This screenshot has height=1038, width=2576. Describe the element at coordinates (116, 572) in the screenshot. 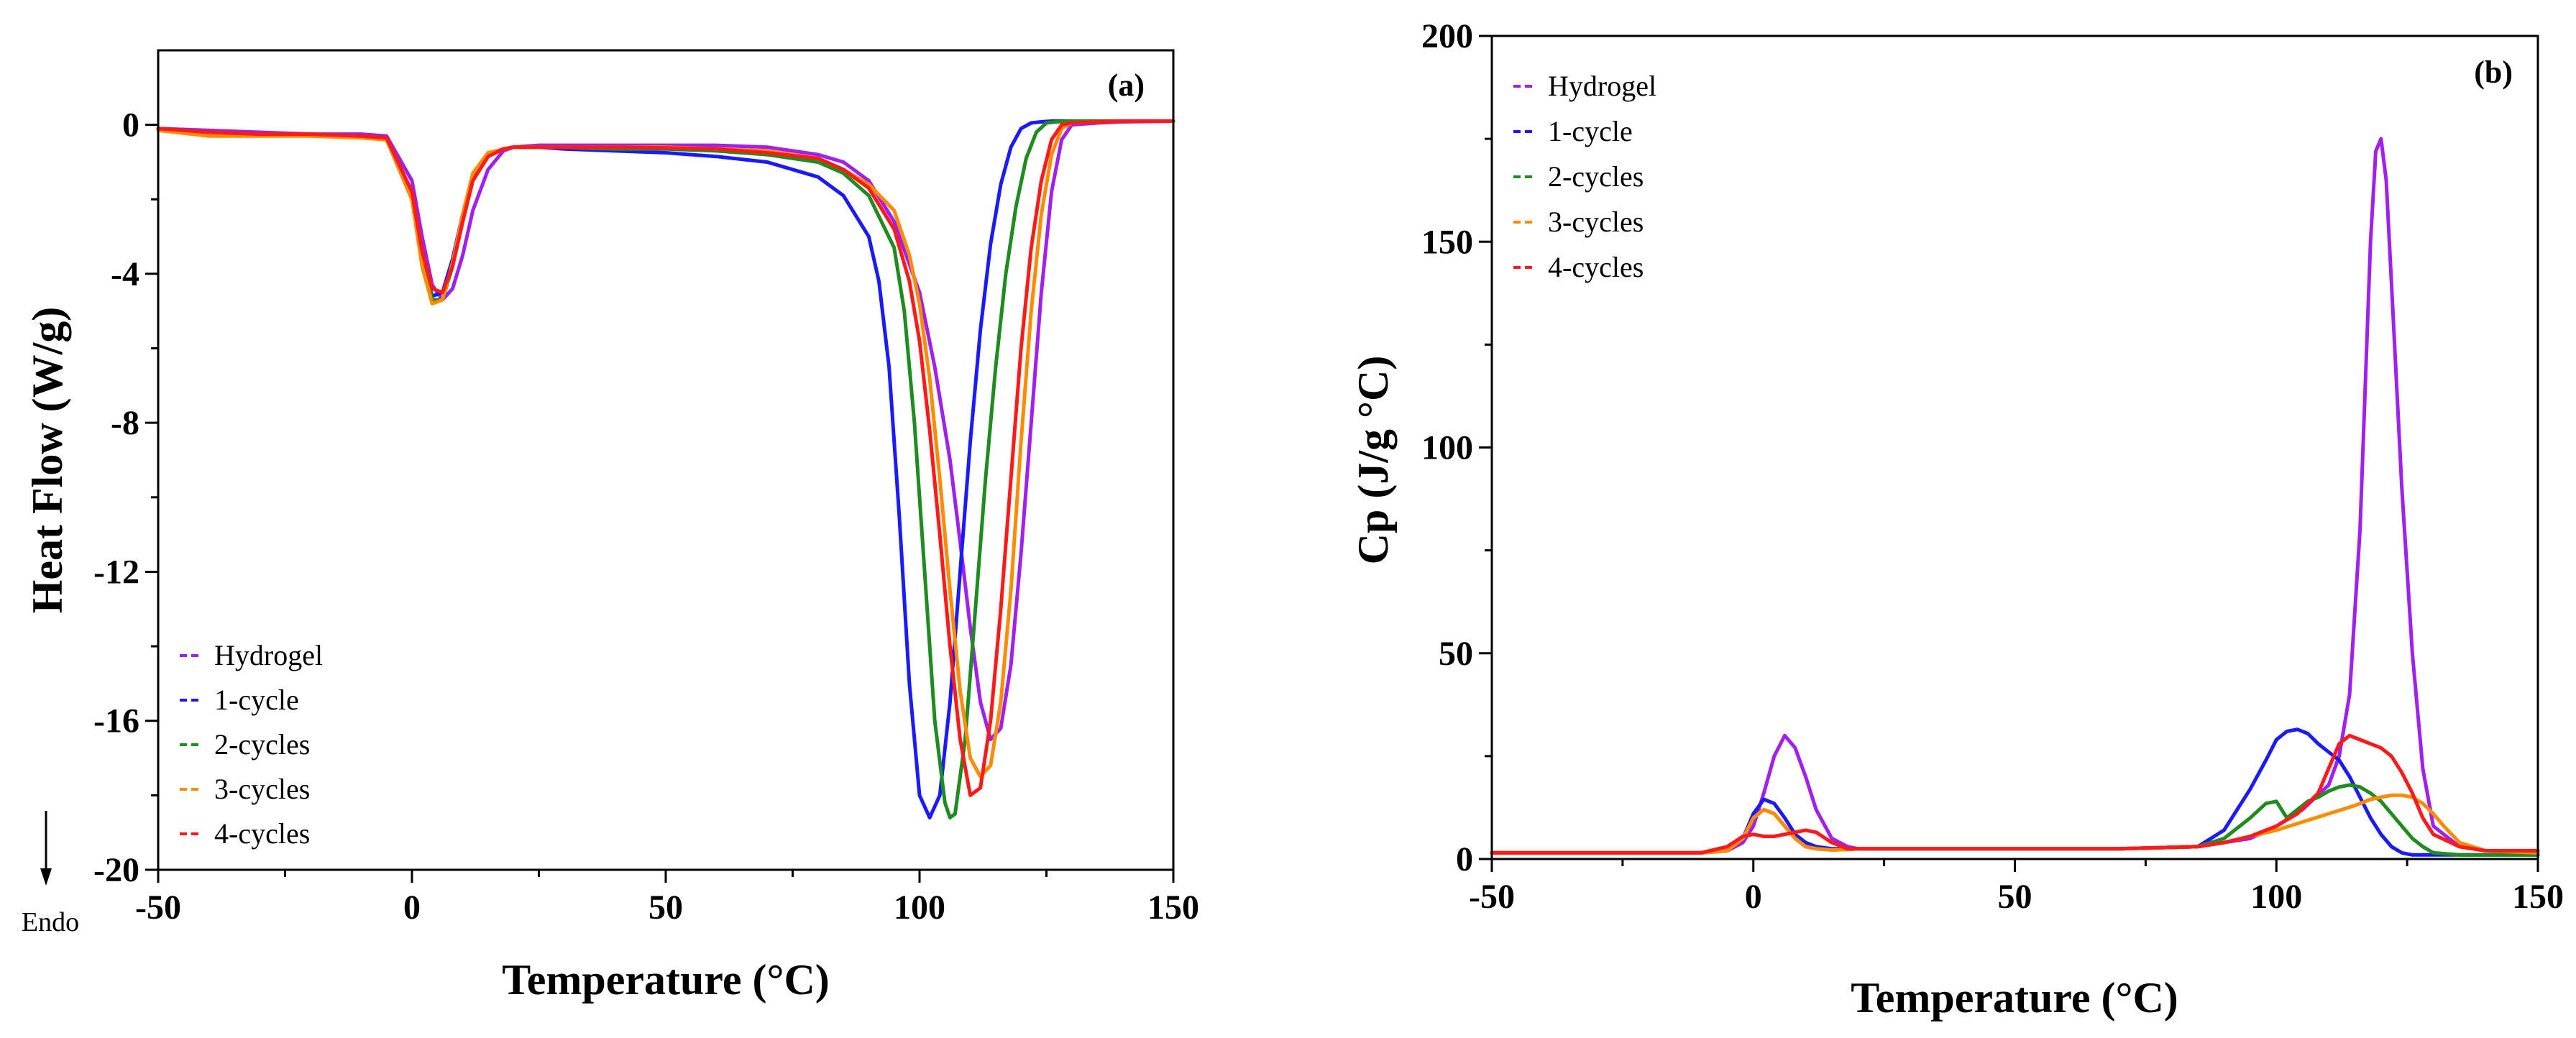

I see `y-tick-label: -12` at that location.